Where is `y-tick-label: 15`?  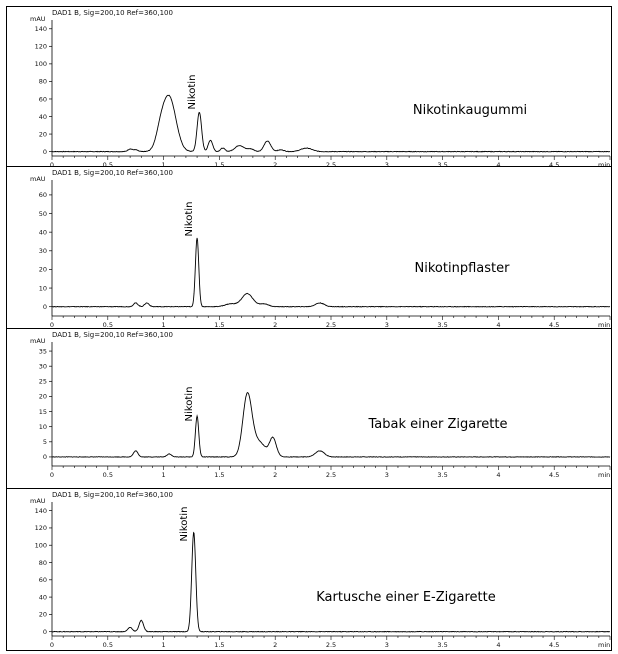 y-tick-label: 15 is located at coordinates (43, 412).